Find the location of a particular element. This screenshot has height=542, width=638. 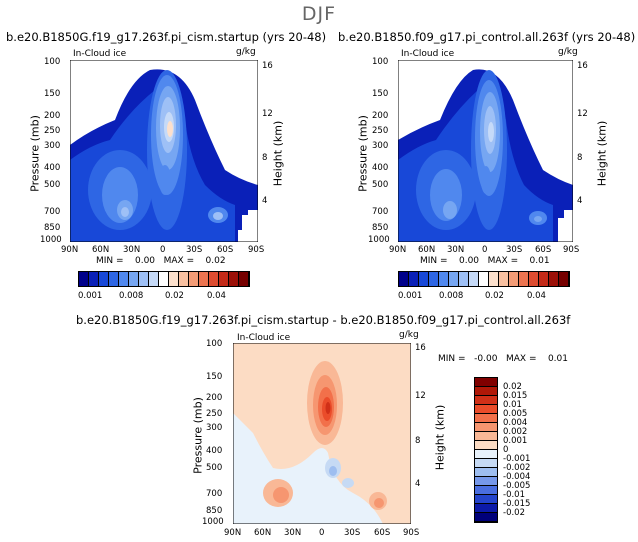

panel-2-stats: MIN = 0.00 MAX = 0.01 is located at coordinates (485, 261).